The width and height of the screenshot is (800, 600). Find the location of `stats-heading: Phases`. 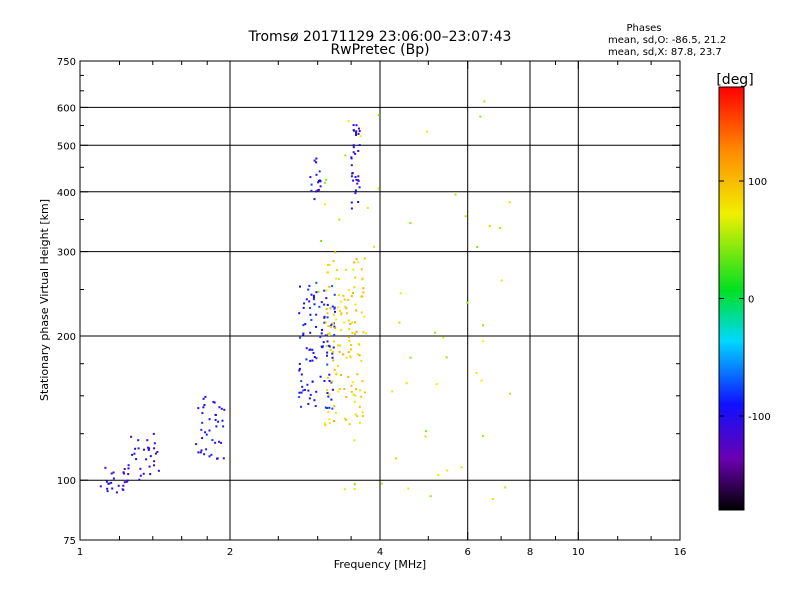

stats-heading: Phases is located at coordinates (643, 28).